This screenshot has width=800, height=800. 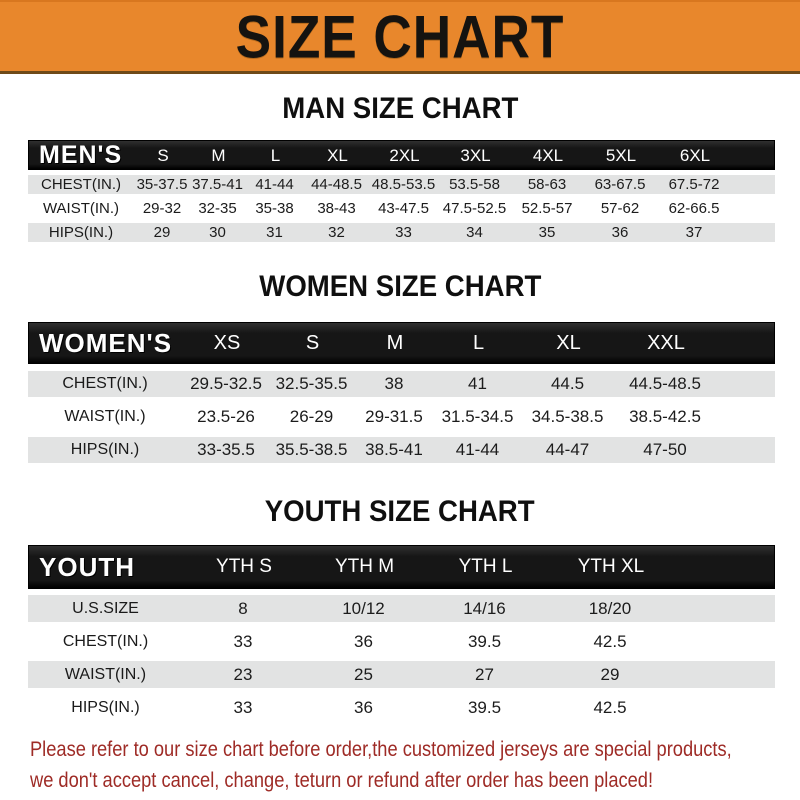 What do you see at coordinates (394, 449) in the screenshot?
I see `size-value: 38.5-41` at bounding box center [394, 449].